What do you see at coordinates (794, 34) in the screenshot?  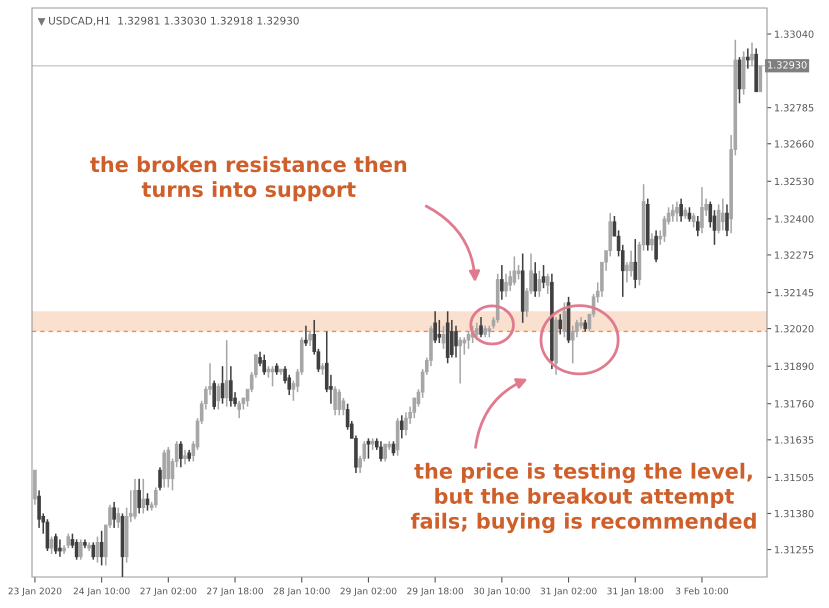 I see `y-tick-label: 1.33040` at bounding box center [794, 34].